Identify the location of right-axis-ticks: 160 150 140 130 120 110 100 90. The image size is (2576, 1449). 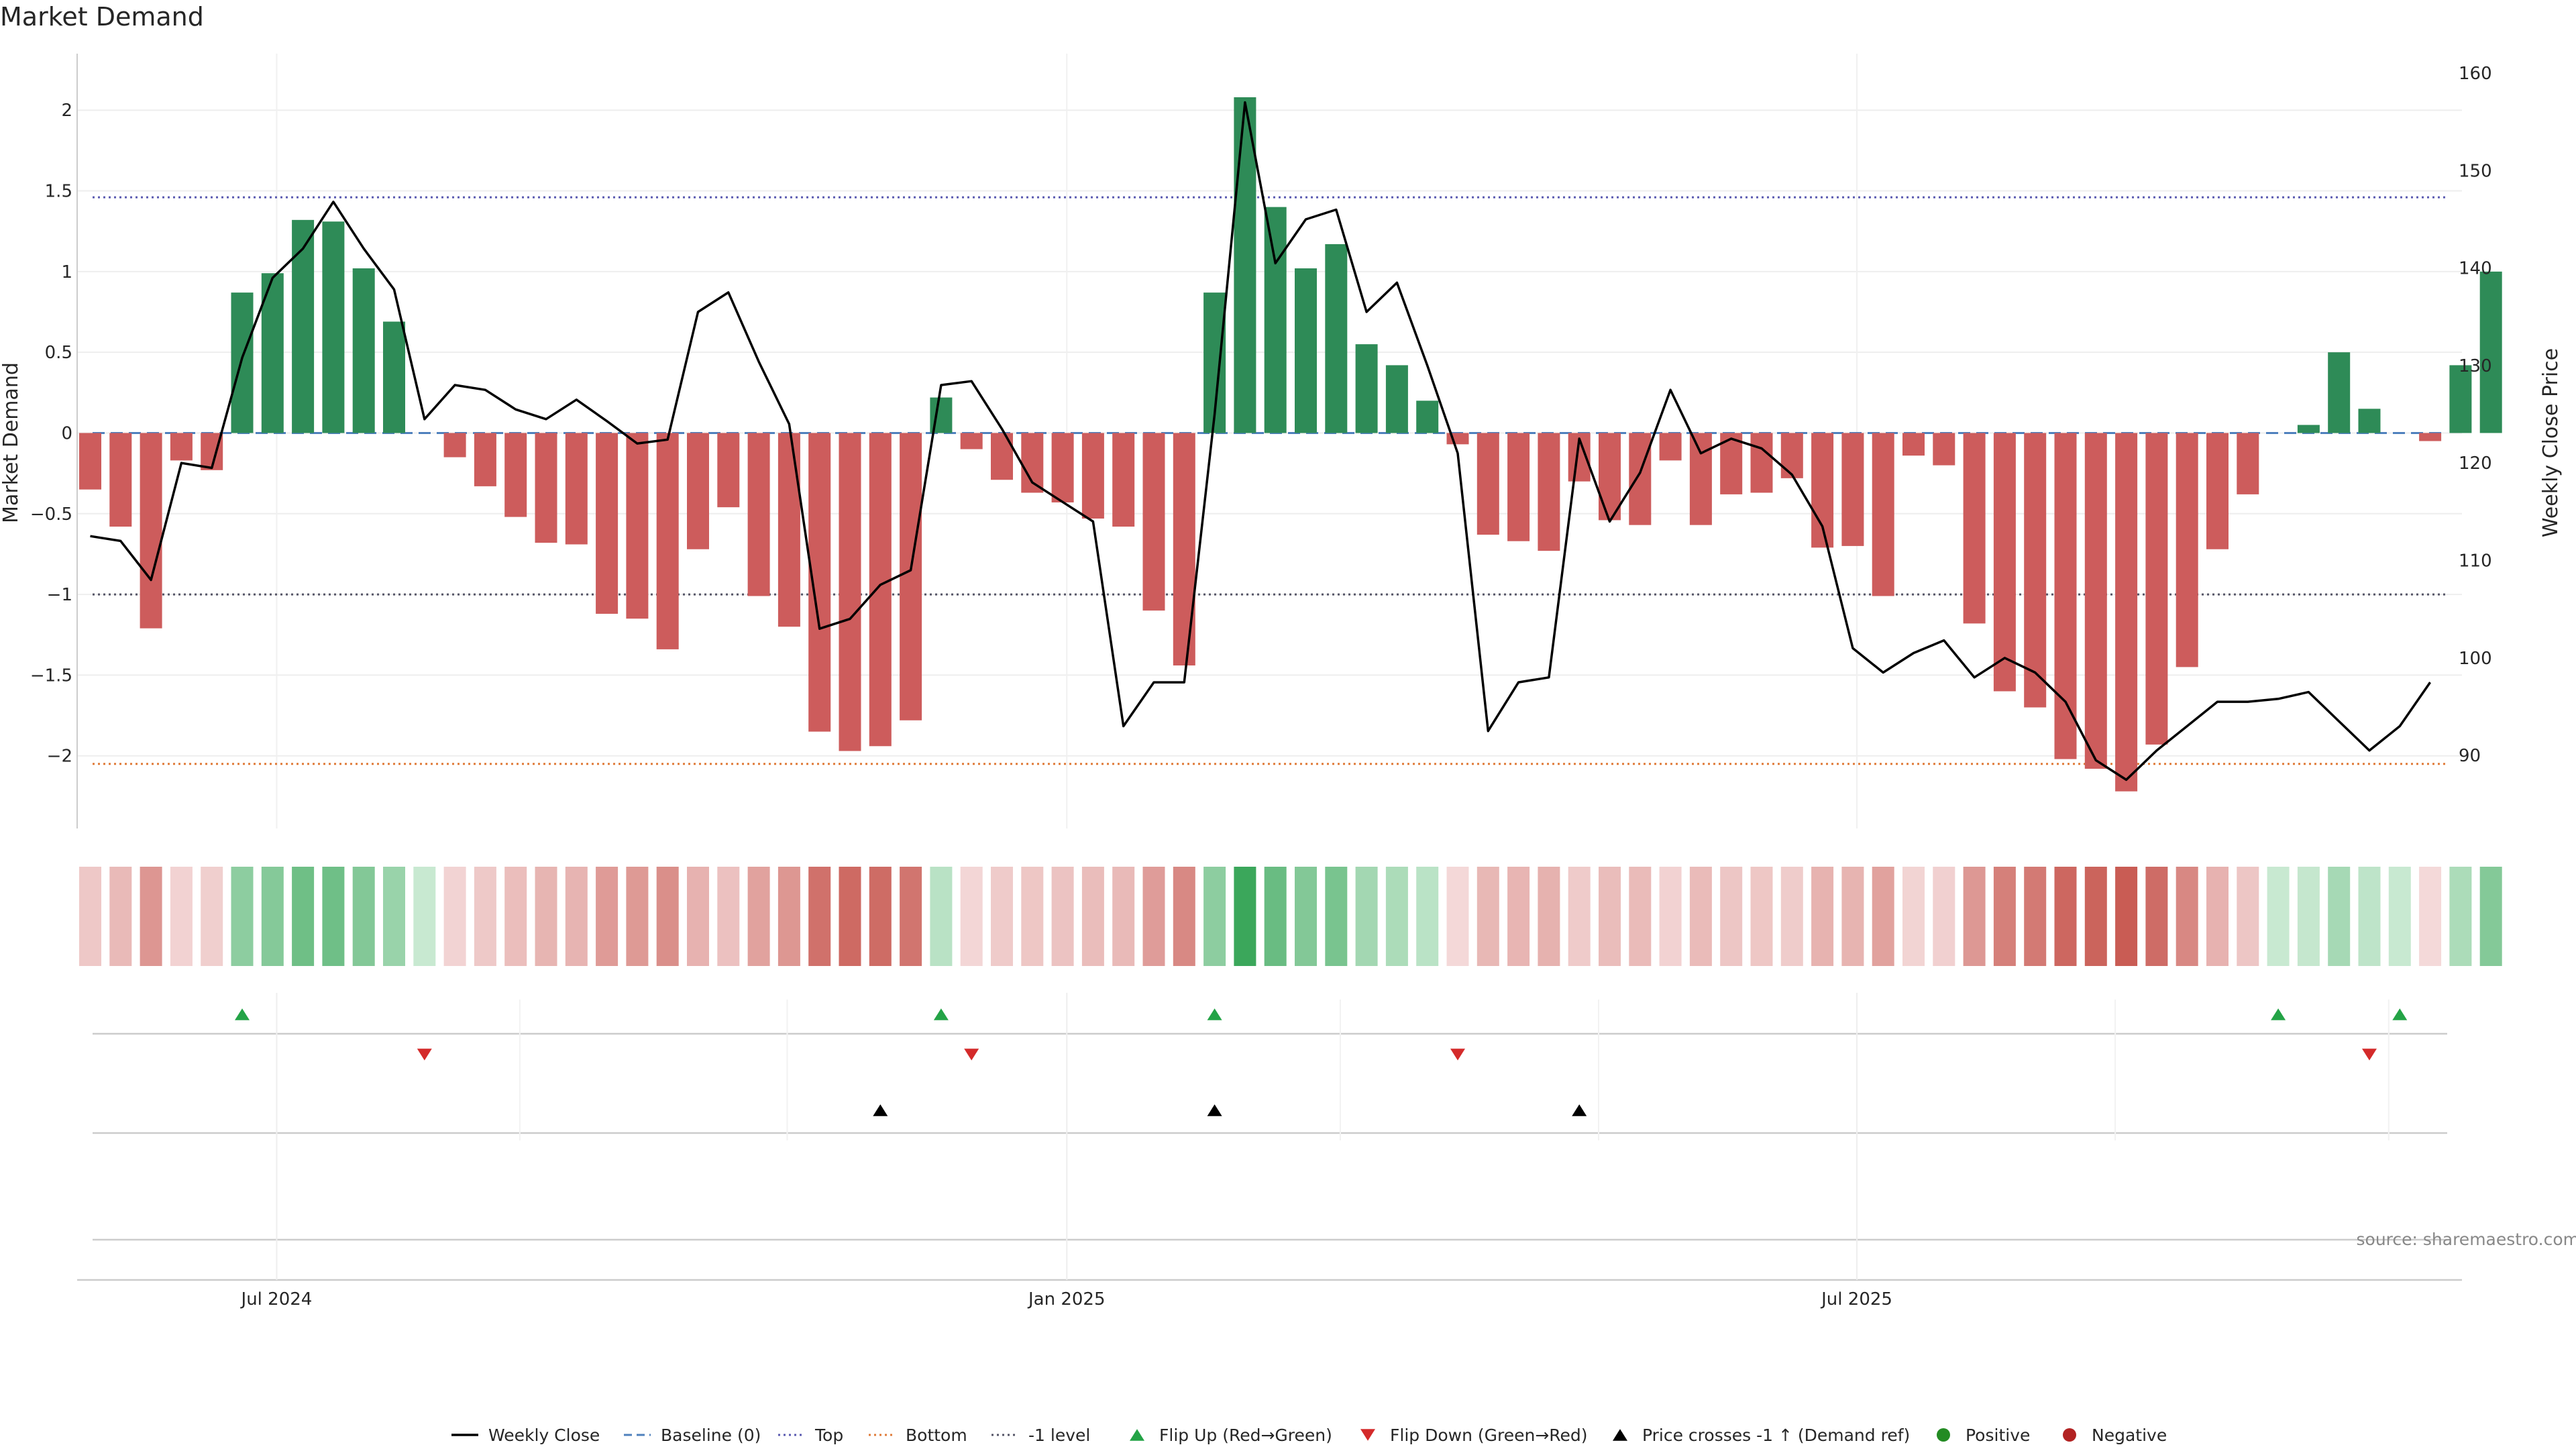
(2475, 415).